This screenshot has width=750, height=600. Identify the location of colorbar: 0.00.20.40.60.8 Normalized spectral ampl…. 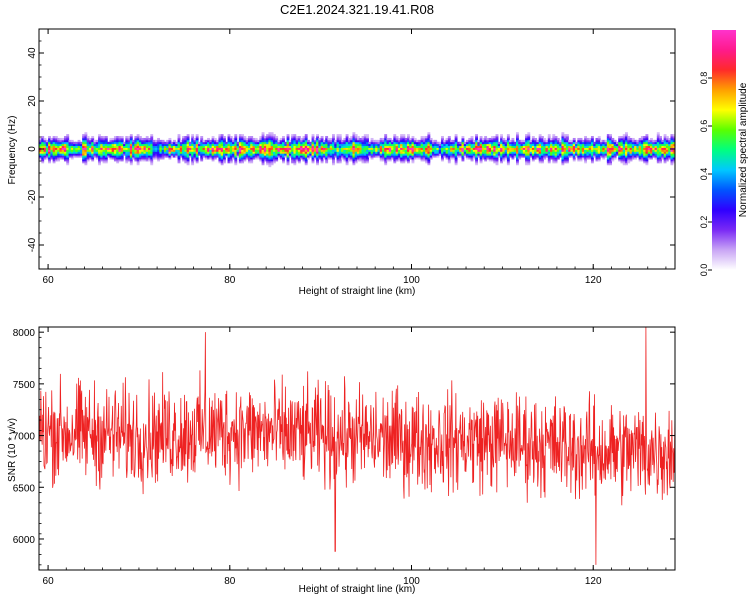
(724, 153).